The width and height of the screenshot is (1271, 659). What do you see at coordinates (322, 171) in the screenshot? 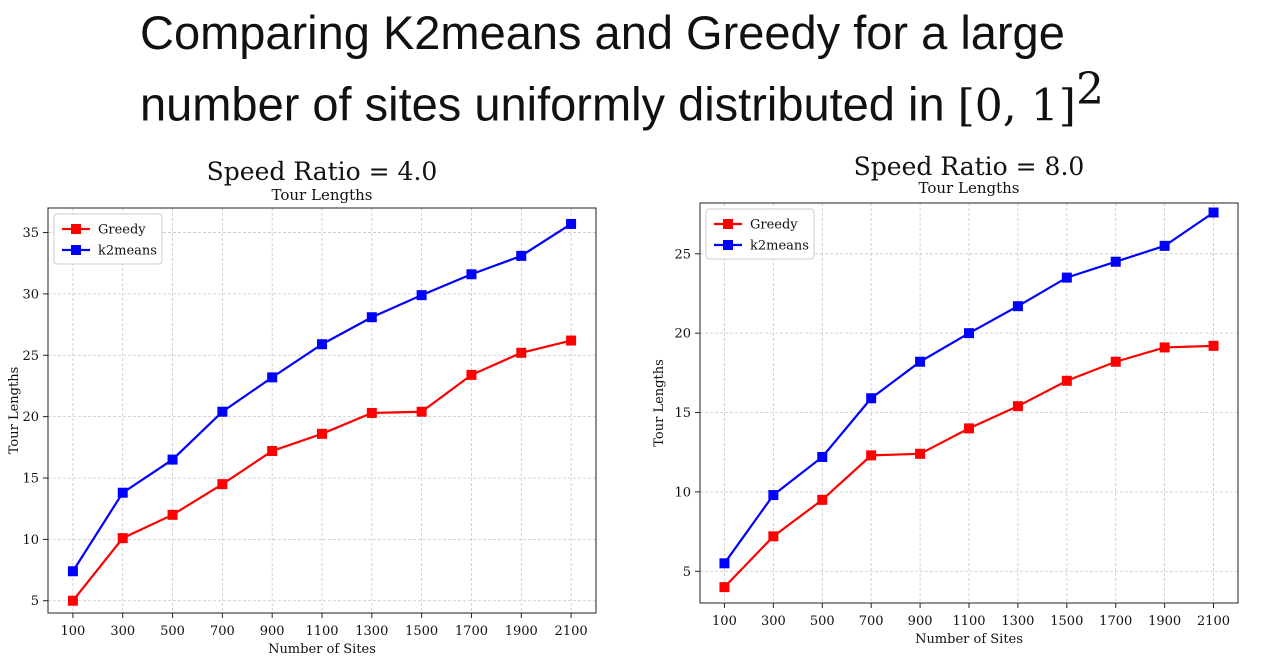
I see `chart-title: Speed Ratio = 4.0` at bounding box center [322, 171].